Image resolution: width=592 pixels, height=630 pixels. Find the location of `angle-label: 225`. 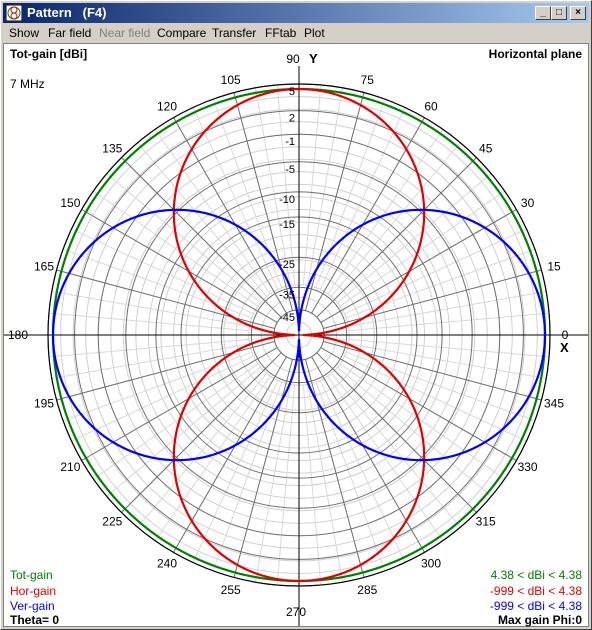

angle-label: 225 is located at coordinates (112, 522).